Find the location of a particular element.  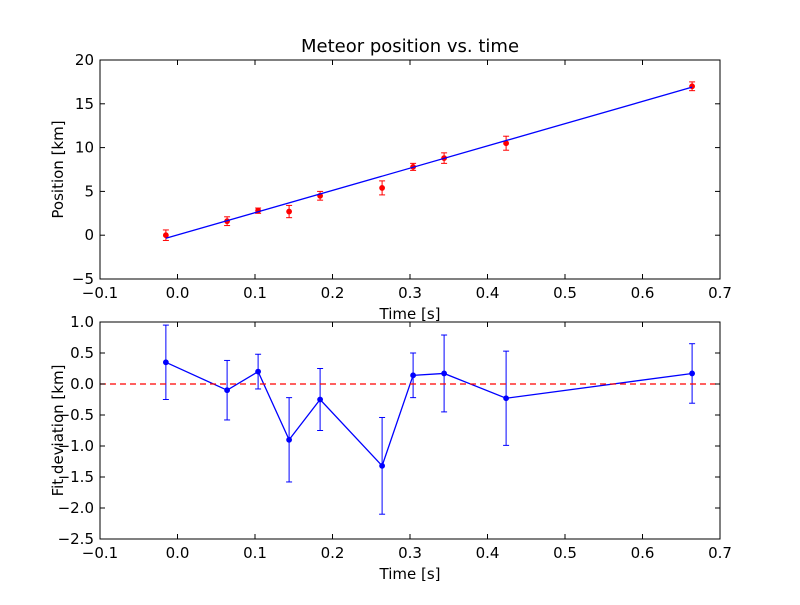

y-tick-label: −2.0 is located at coordinates (76, 508).